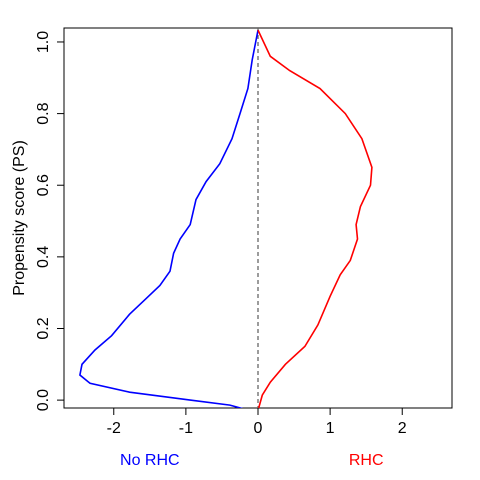  Describe the element at coordinates (330, 428) in the screenshot. I see `x-tick-label: 1` at that location.